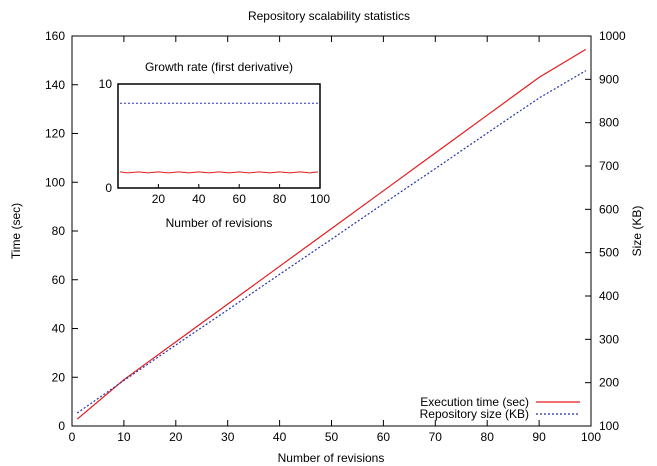 This screenshot has width=657, height=466. What do you see at coordinates (55, 36) in the screenshot?
I see `y-tick-label-8: 160` at bounding box center [55, 36].